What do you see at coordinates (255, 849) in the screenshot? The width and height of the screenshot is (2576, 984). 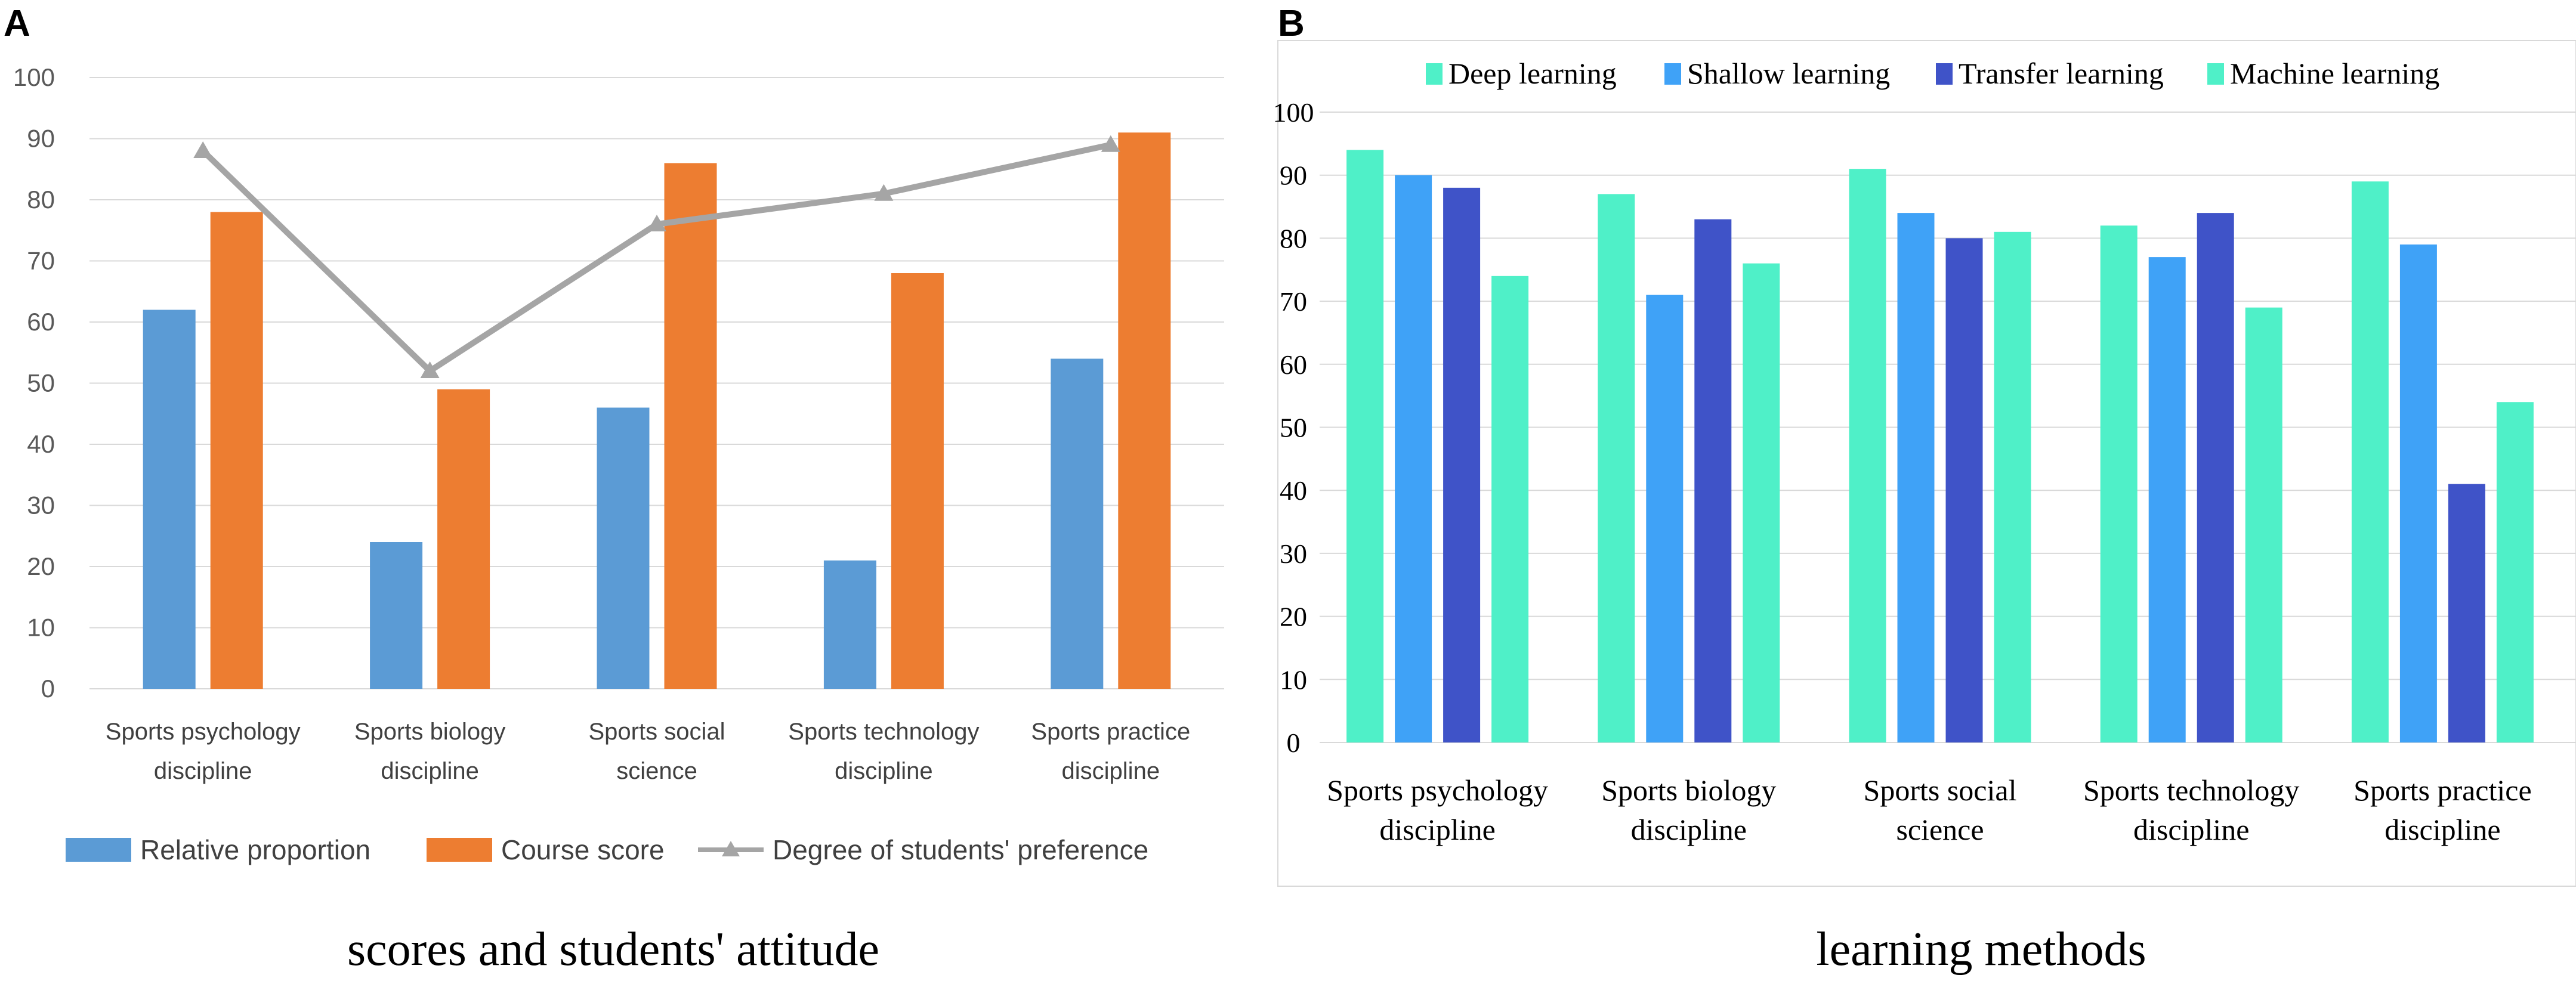 I see `legend-label: Relative proportion` at bounding box center [255, 849].